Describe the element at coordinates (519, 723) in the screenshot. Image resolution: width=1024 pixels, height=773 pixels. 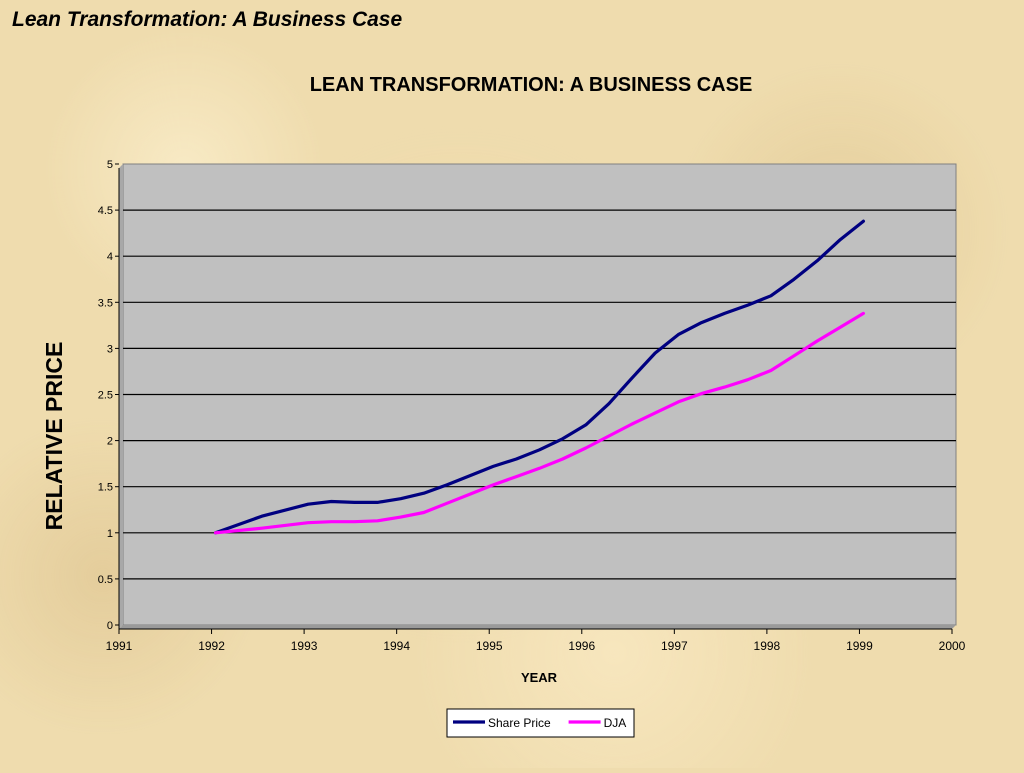
I see `legend-label-share-price: Share Price` at that location.